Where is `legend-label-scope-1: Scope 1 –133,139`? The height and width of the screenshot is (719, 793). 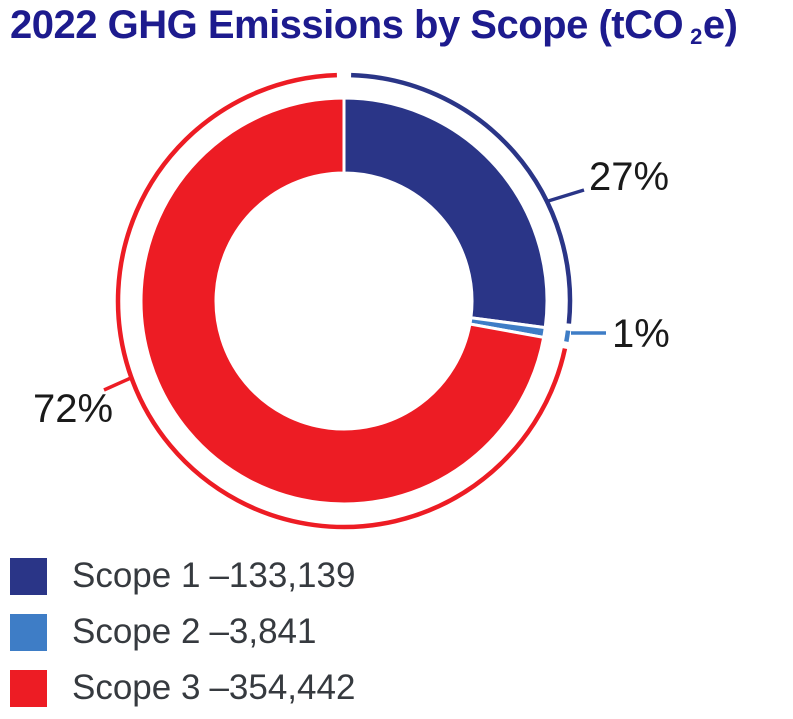 legend-label-scope-1: Scope 1 –133,139 is located at coordinates (213, 576).